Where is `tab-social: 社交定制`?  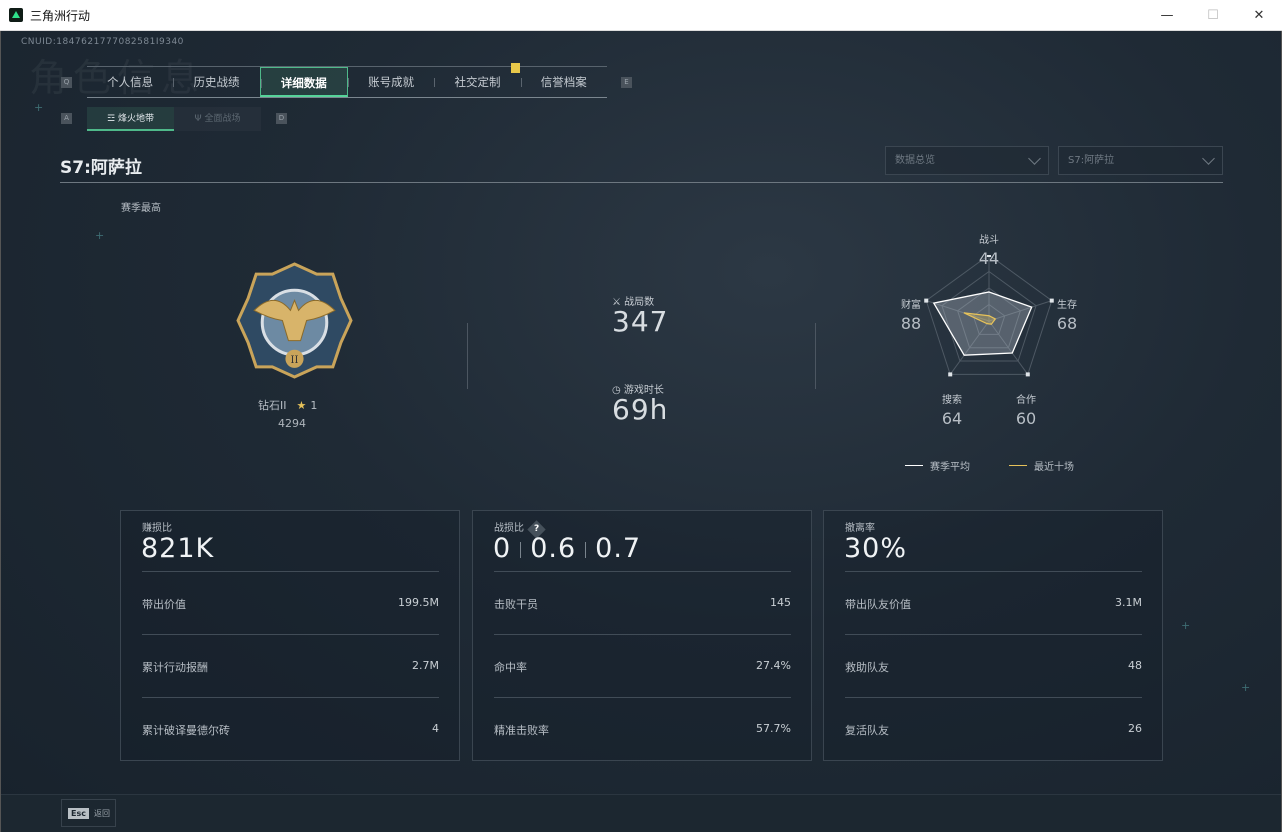 tab-social: 社交定制 is located at coordinates (477, 82).